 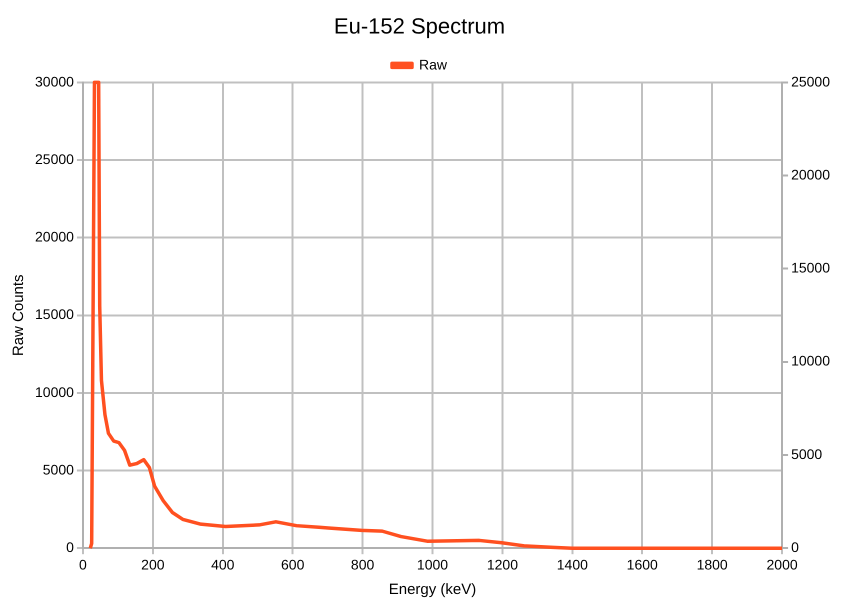 What do you see at coordinates (420, 25) in the screenshot?
I see `chart-title: Eu-152 Spectrum` at bounding box center [420, 25].